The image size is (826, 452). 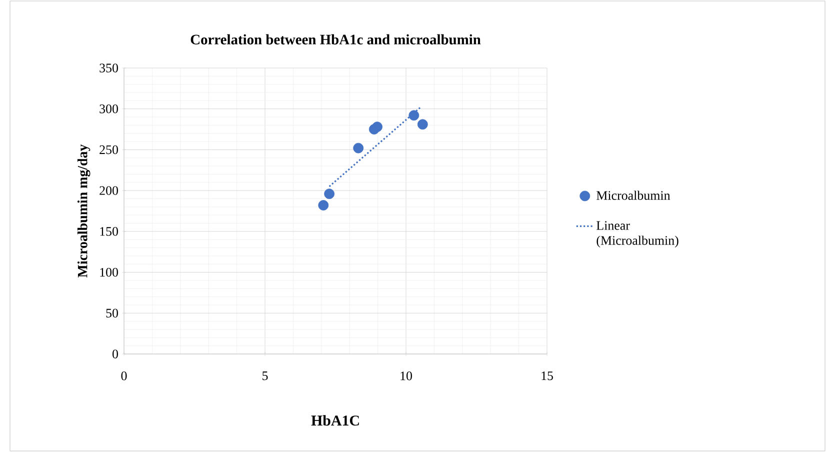 I want to click on y-tick-label: 100, so click(x=109, y=272).